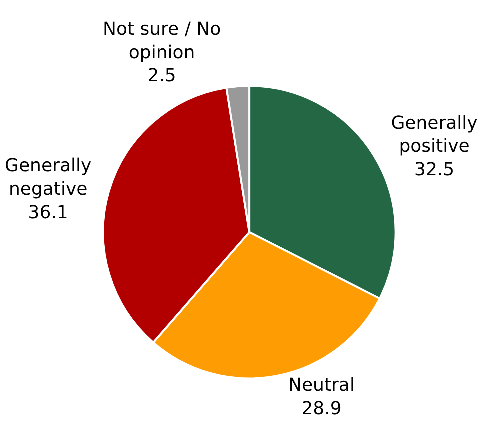 The height and width of the screenshot is (438, 483). I want to click on slice-label: Generally positive, so click(434, 135).